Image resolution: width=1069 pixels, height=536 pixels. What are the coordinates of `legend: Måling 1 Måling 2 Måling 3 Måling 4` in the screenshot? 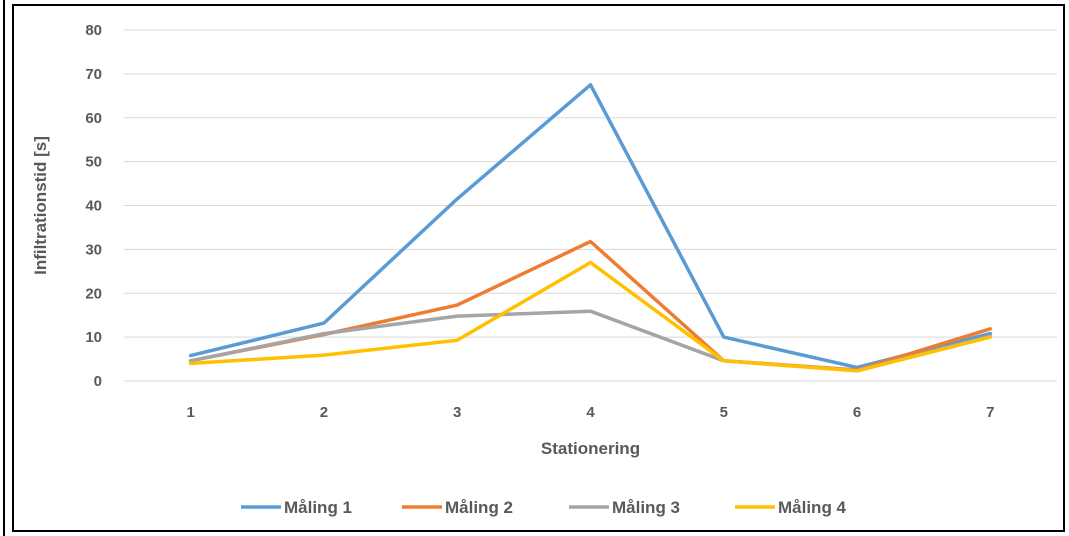 It's located at (544, 507).